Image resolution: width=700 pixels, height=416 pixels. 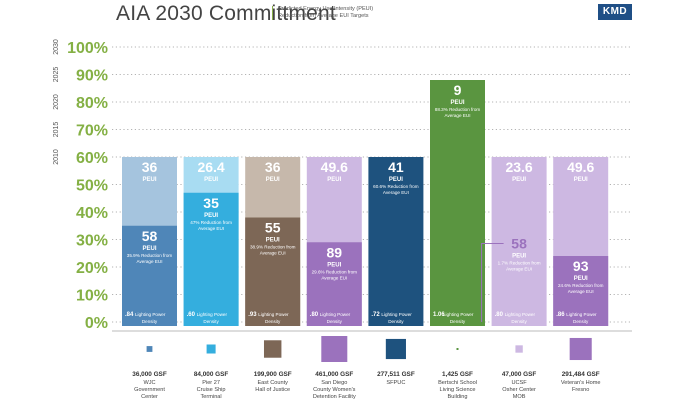 I want to click on project-gsf: 84,000 GSF, so click(x=211, y=374).